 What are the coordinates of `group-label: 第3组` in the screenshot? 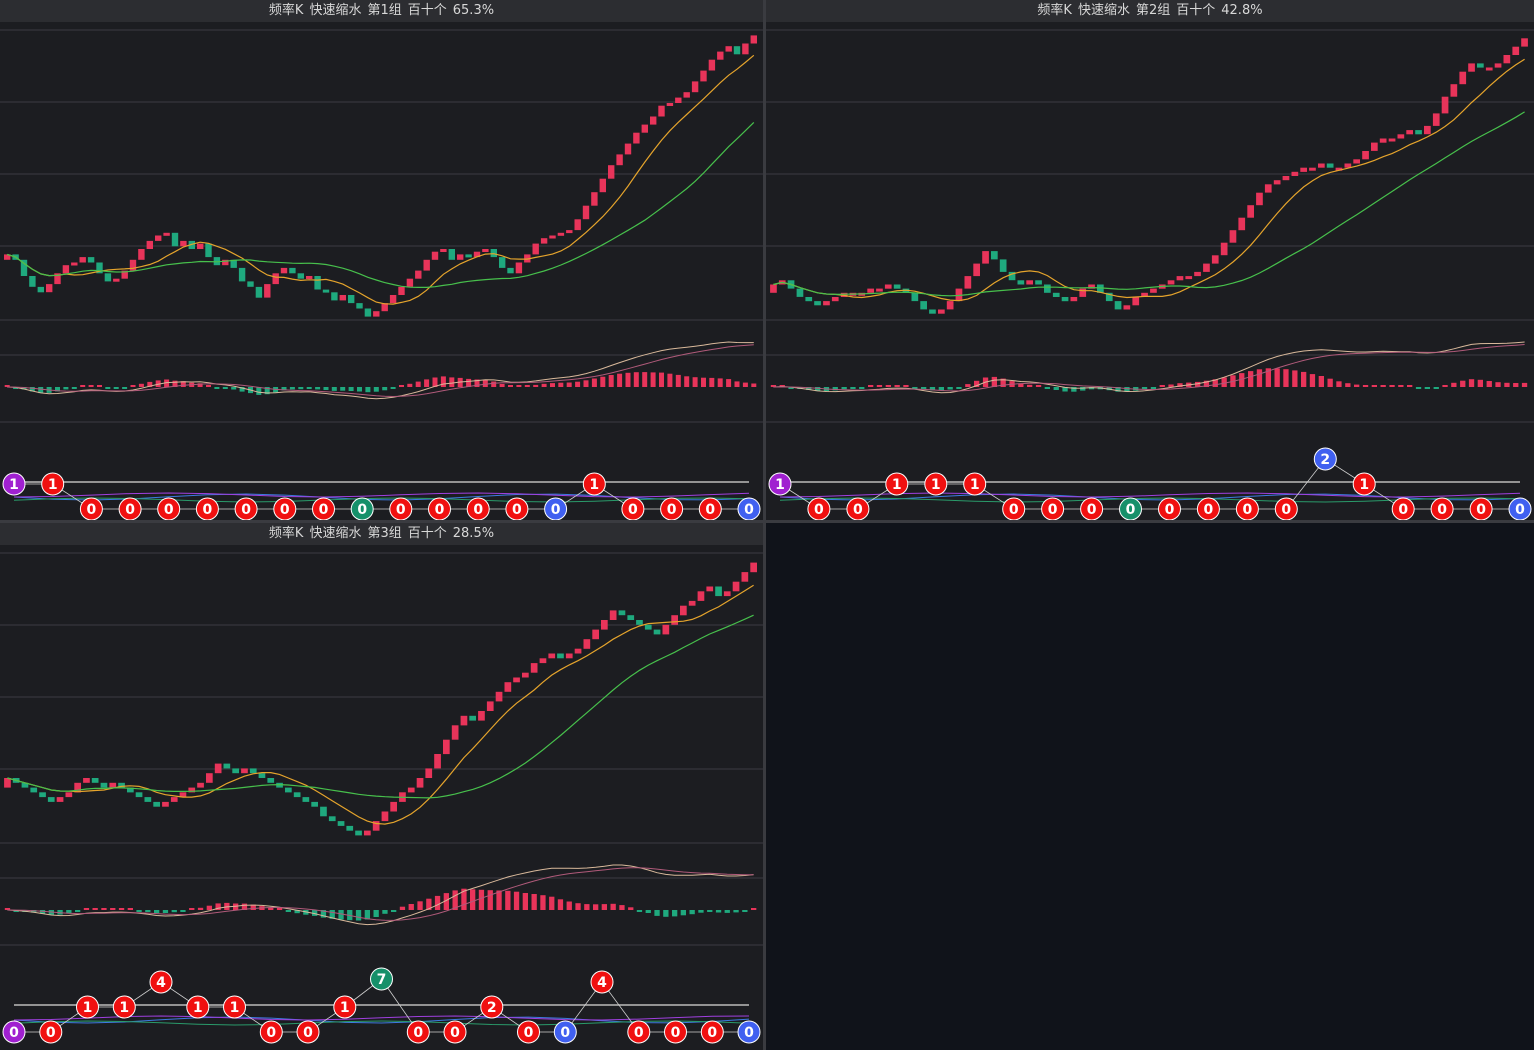 It's located at (384, 533).